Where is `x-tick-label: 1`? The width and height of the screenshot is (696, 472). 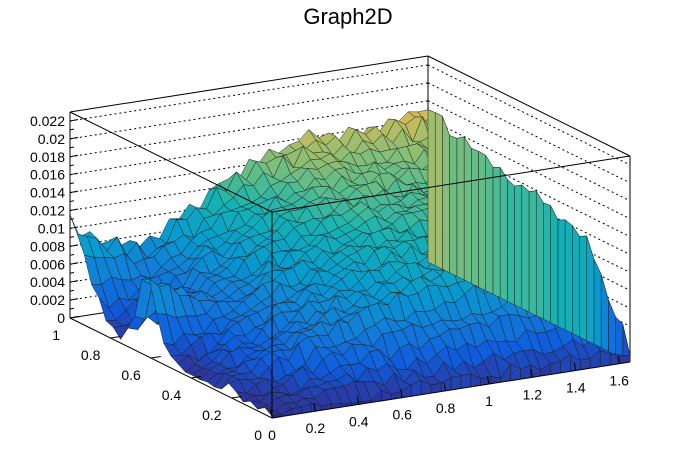
x-tick-label: 1 is located at coordinates (489, 401).